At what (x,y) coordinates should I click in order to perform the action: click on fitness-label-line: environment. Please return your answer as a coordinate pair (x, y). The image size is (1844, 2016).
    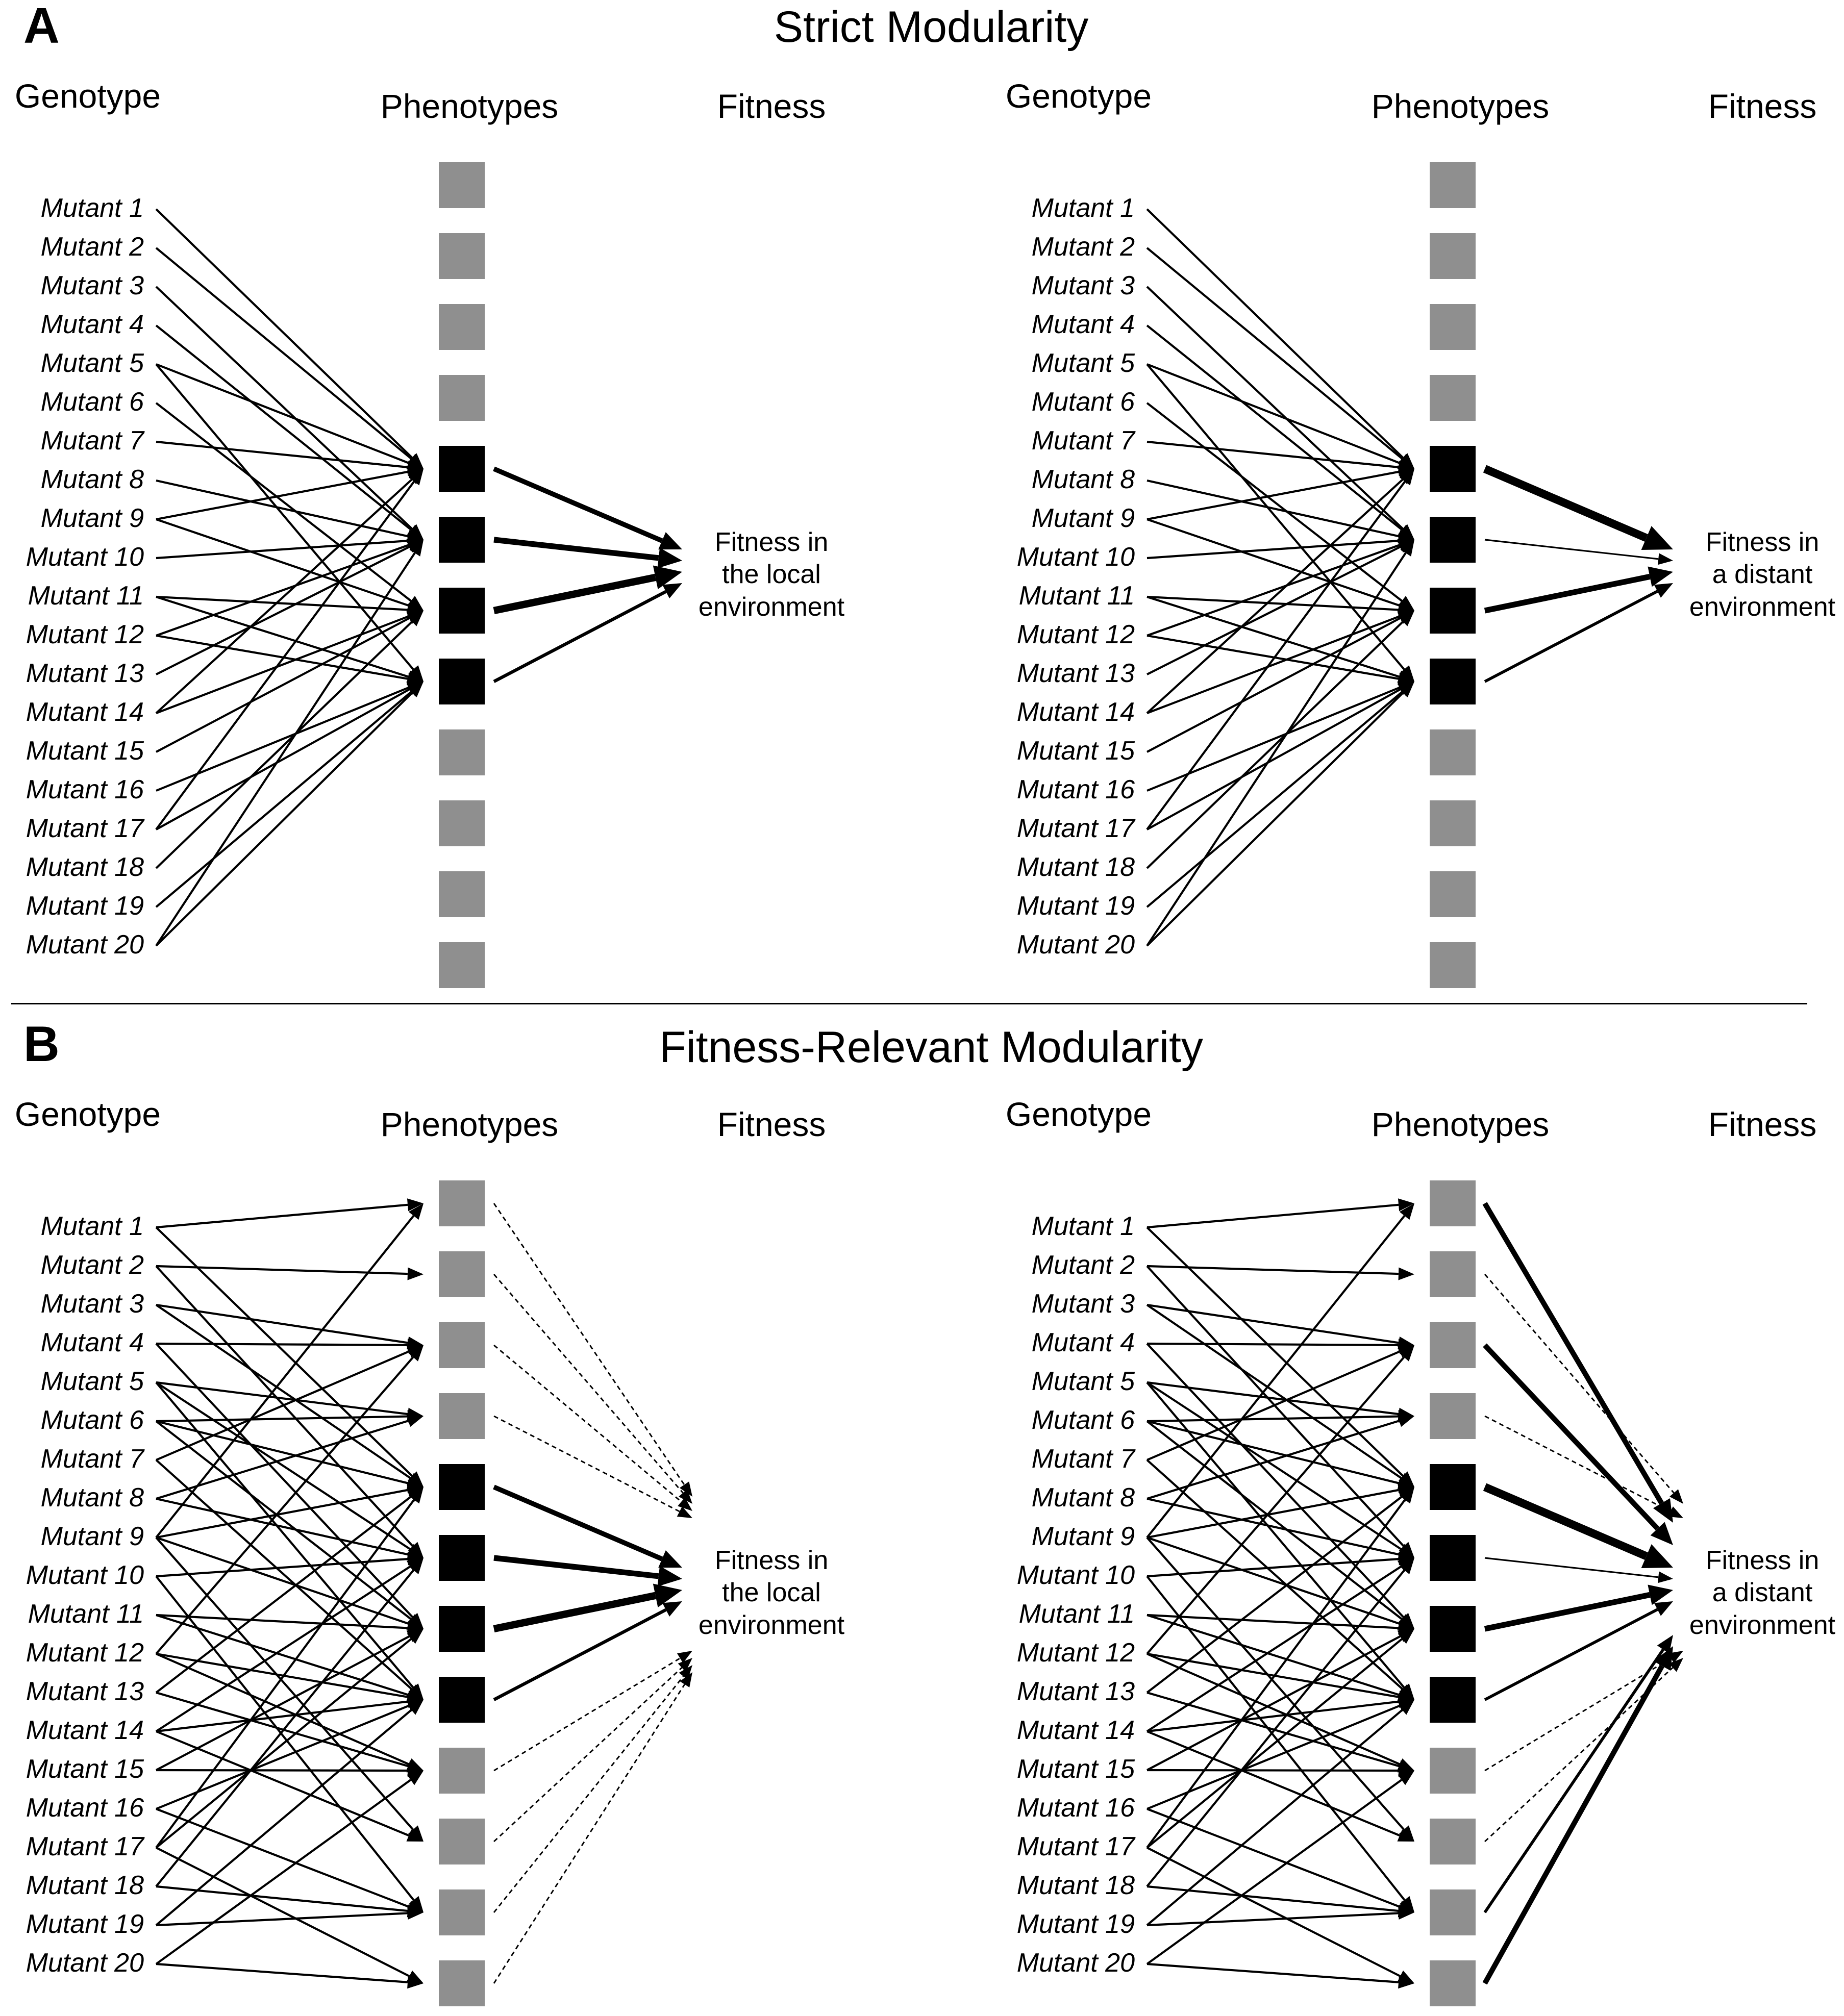
    Looking at the image, I should click on (1762, 1625).